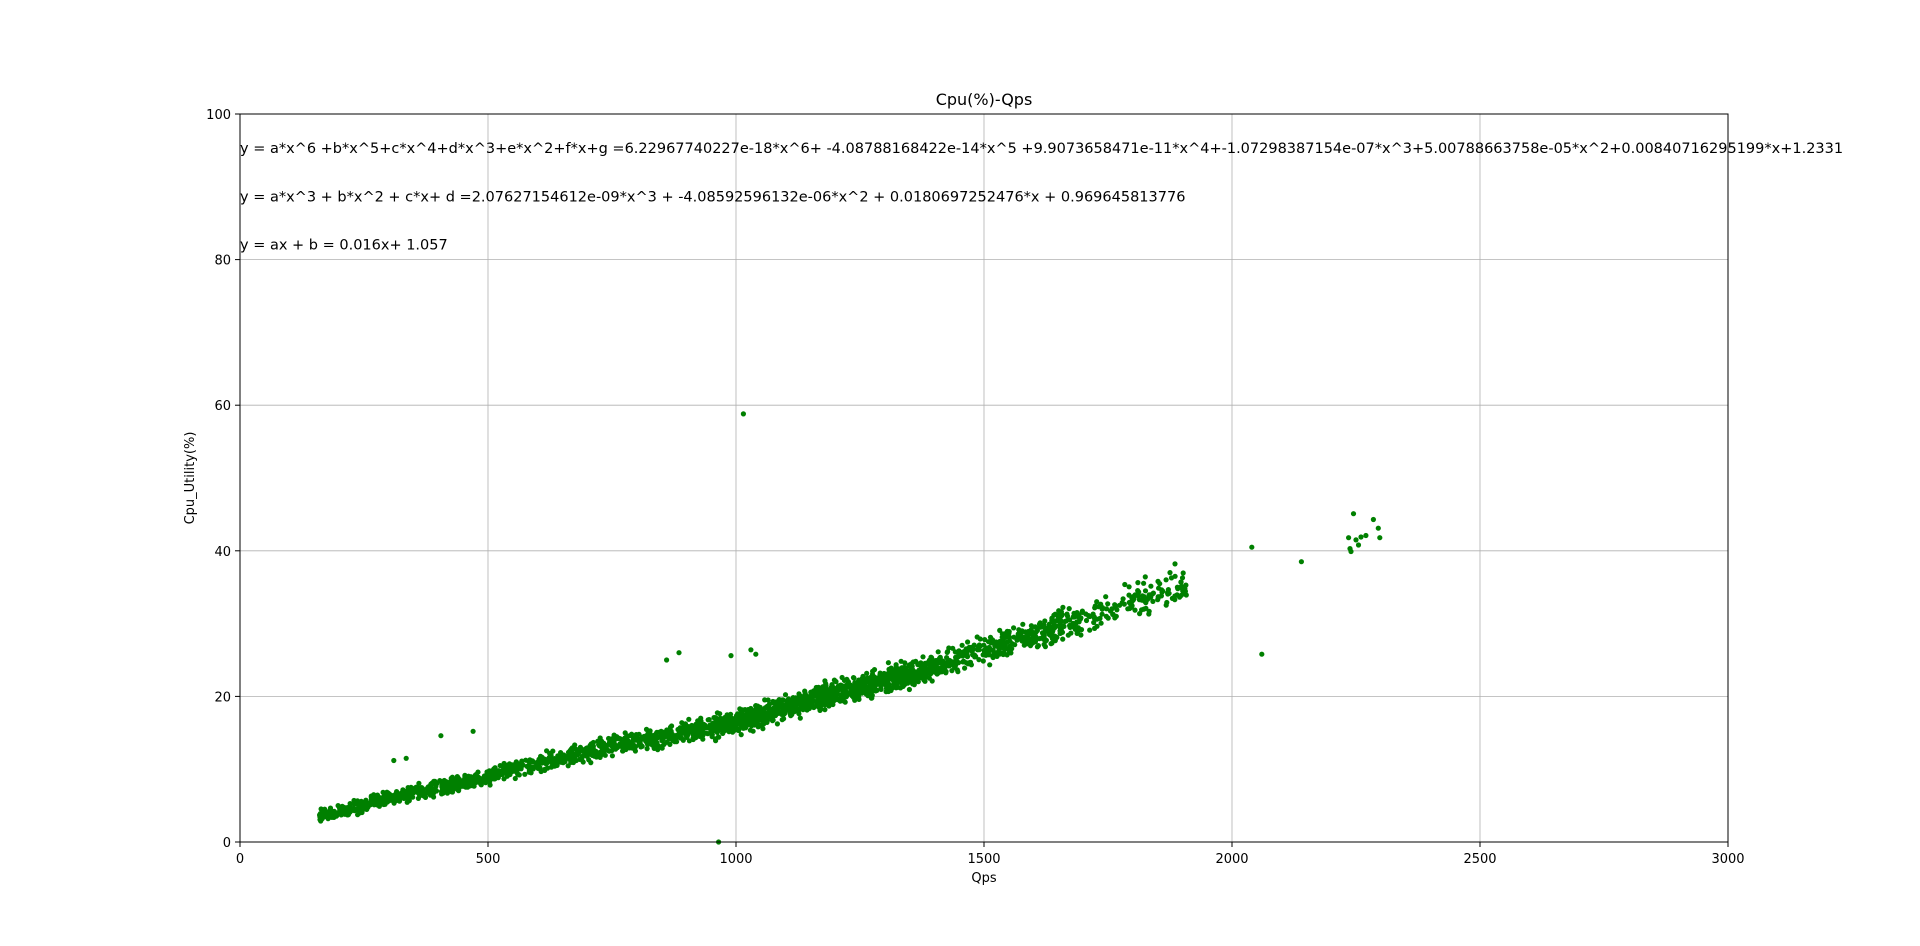  I want to click on y-tick-label: 60, so click(222, 406).